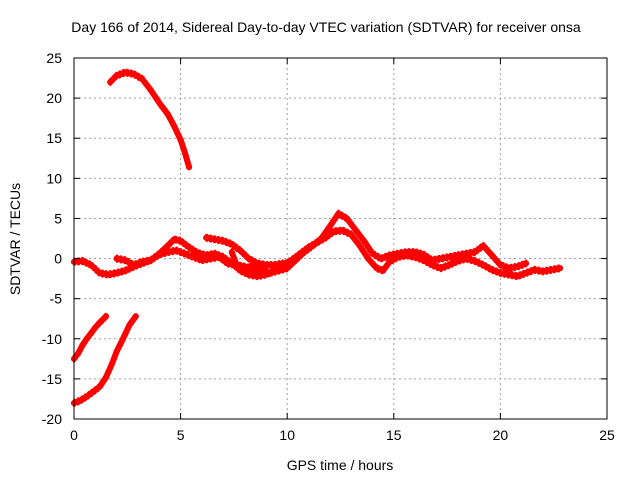 The width and height of the screenshot is (640, 480). Describe the element at coordinates (56, 299) in the screenshot. I see `y-tick-label: -5` at that location.